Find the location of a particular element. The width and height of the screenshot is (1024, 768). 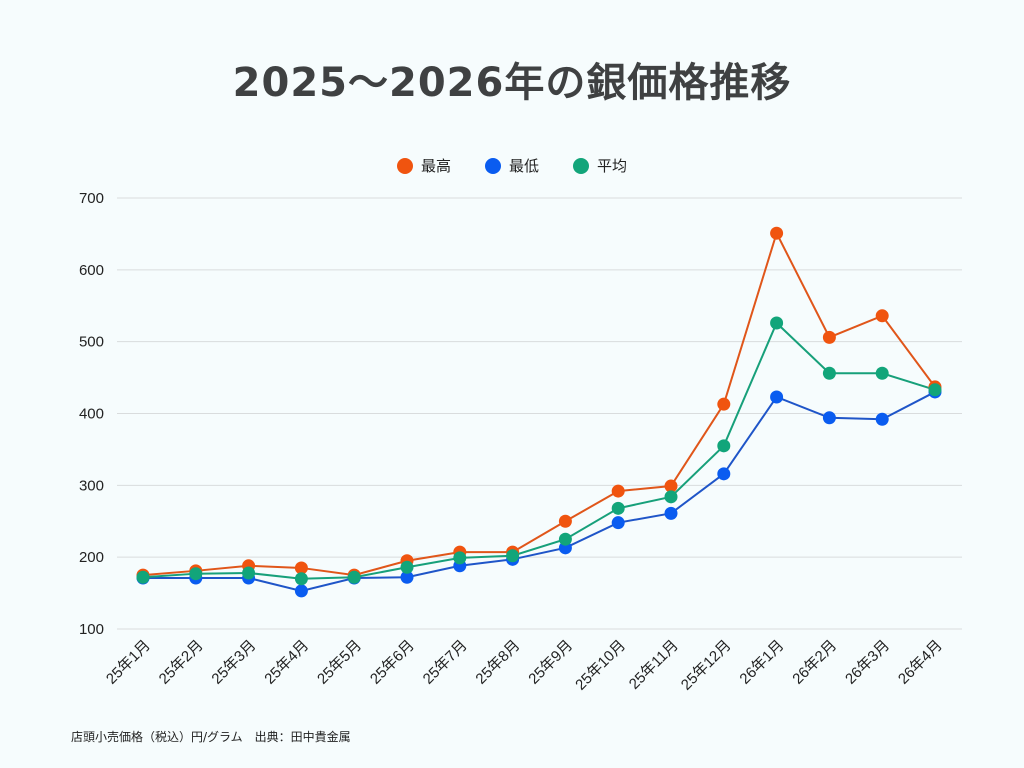

y-tick-label: 400 is located at coordinates (91, 414).